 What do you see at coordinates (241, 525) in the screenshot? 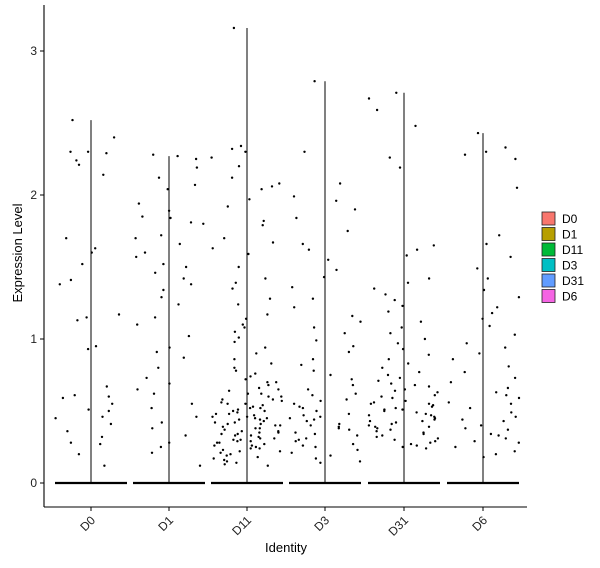
I see `x-tick-label: D11` at bounding box center [241, 525].